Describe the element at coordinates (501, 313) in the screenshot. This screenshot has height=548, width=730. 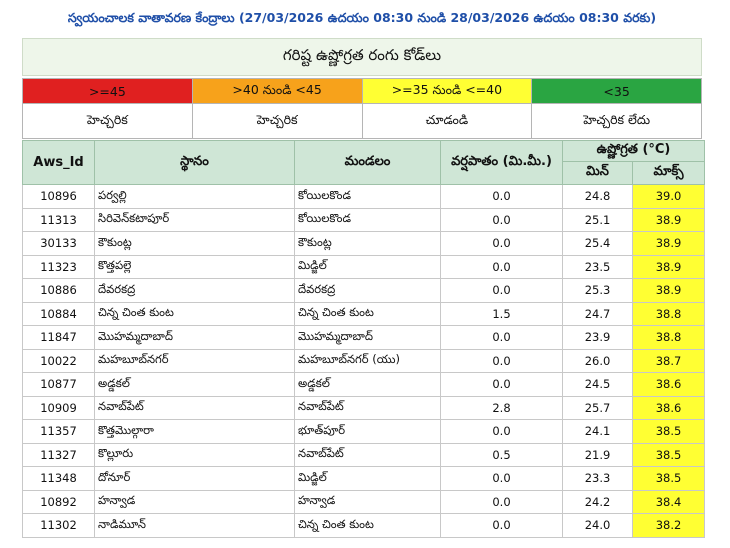
I see `cell-rain: 1.5` at that location.